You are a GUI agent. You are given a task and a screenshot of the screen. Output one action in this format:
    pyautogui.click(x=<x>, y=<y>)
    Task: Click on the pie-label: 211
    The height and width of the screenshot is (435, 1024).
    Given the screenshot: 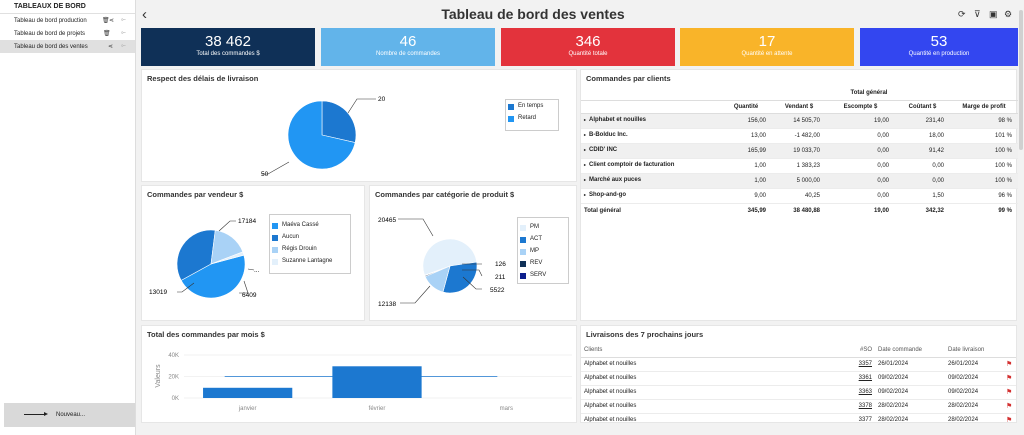 What is the action you would take?
    pyautogui.click(x=500, y=277)
    